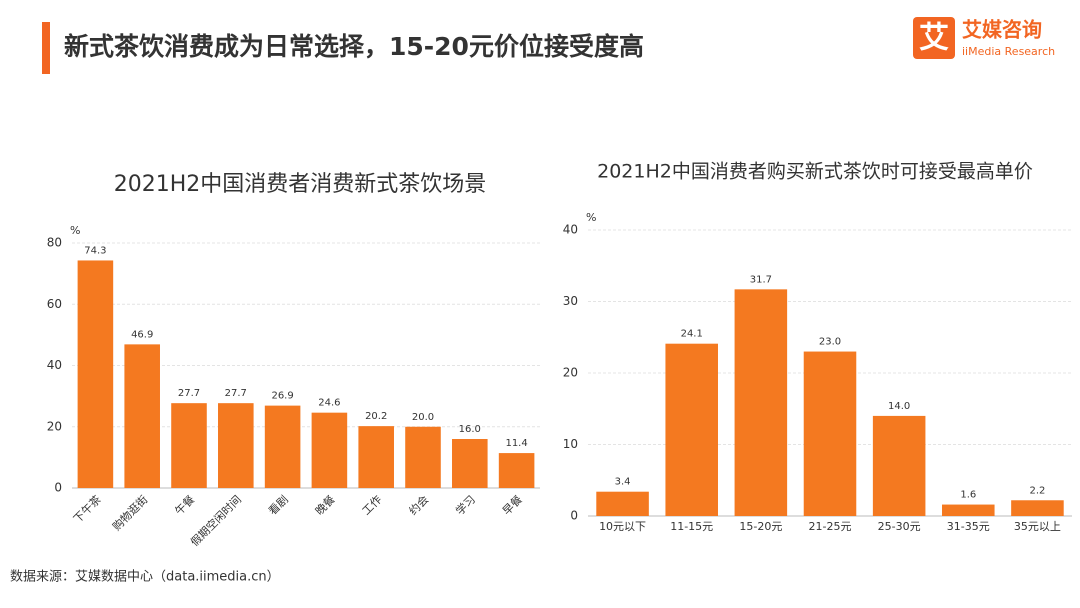  What do you see at coordinates (968, 526) in the screenshot?
I see `x-tick-label: 31-35元` at bounding box center [968, 526].